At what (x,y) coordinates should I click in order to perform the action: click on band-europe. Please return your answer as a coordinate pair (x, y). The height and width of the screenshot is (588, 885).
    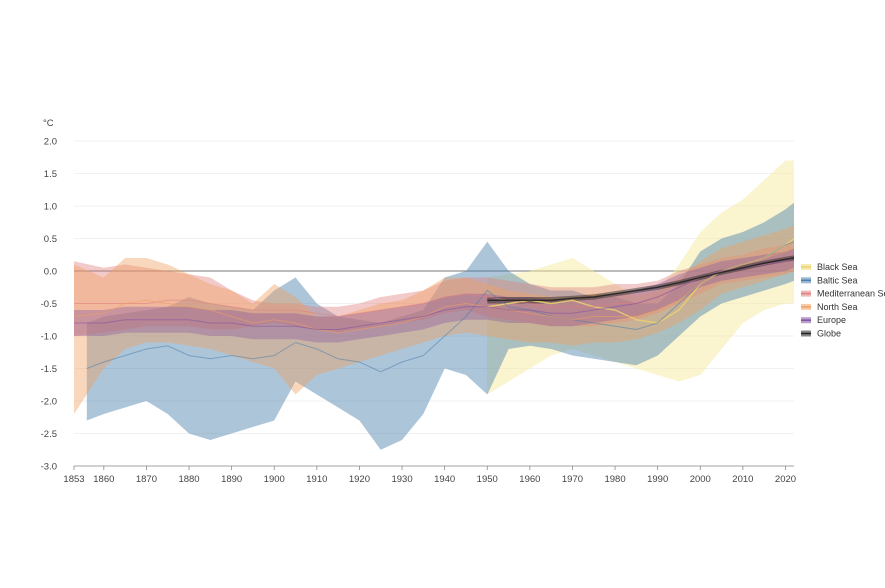
    Looking at the image, I should click on (434, 295).